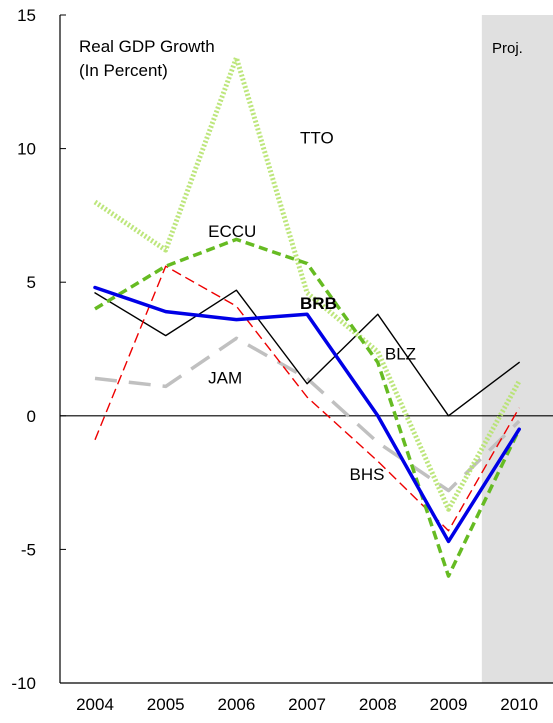 This screenshot has height=723, width=553. I want to click on projection-label: Proj., so click(507, 48).